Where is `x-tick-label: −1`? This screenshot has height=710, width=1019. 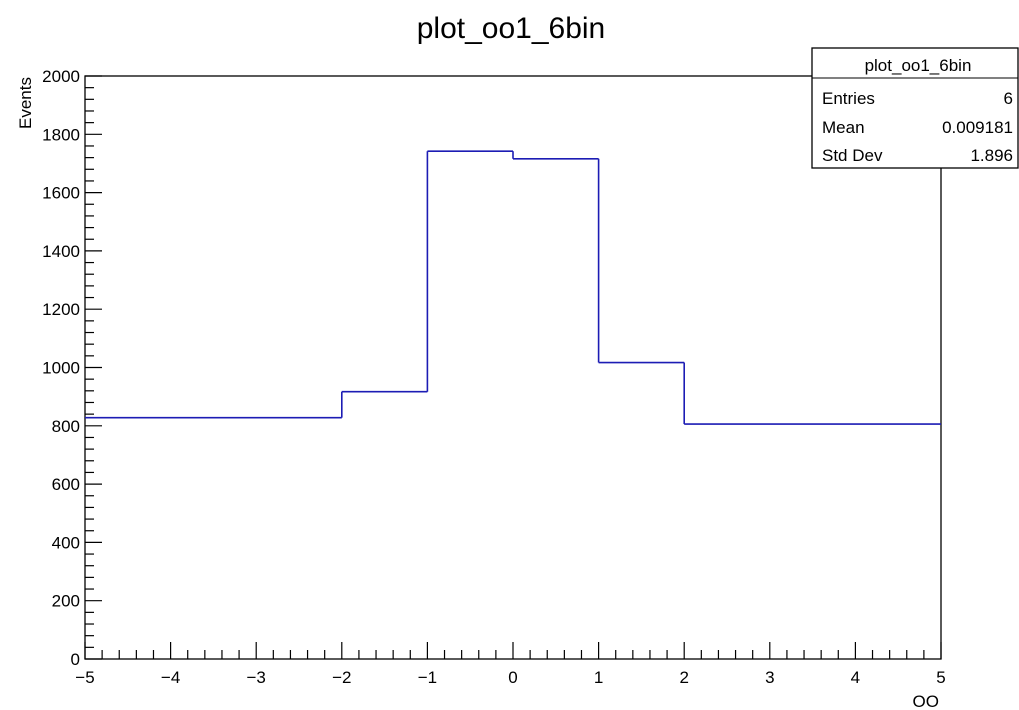 x-tick-label: −1 is located at coordinates (427, 677).